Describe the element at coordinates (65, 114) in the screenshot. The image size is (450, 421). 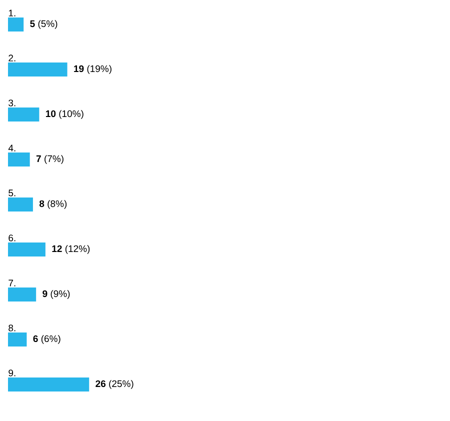
I see `data-label: 10 (10%)` at that location.